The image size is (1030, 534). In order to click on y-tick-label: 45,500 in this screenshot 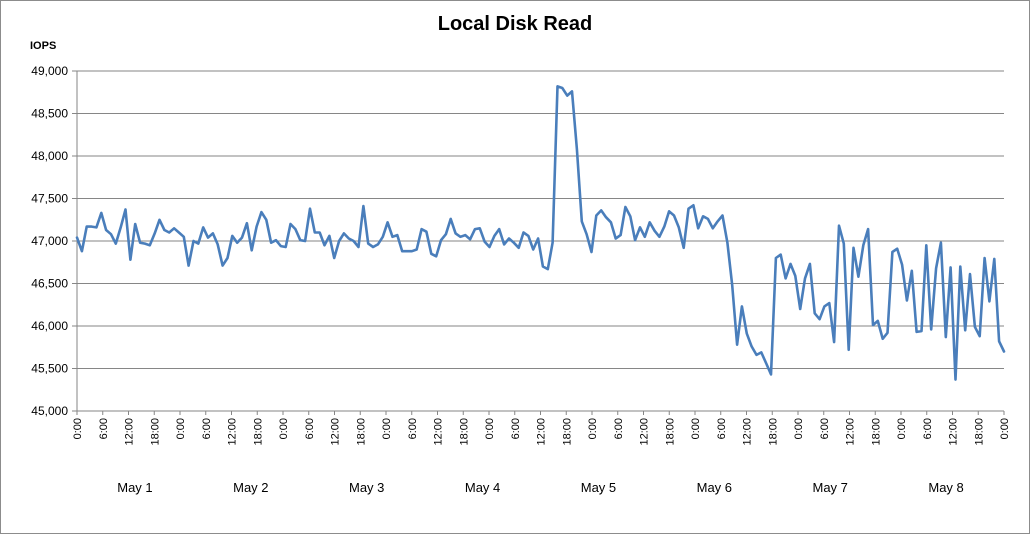, I will do `click(49, 369)`.